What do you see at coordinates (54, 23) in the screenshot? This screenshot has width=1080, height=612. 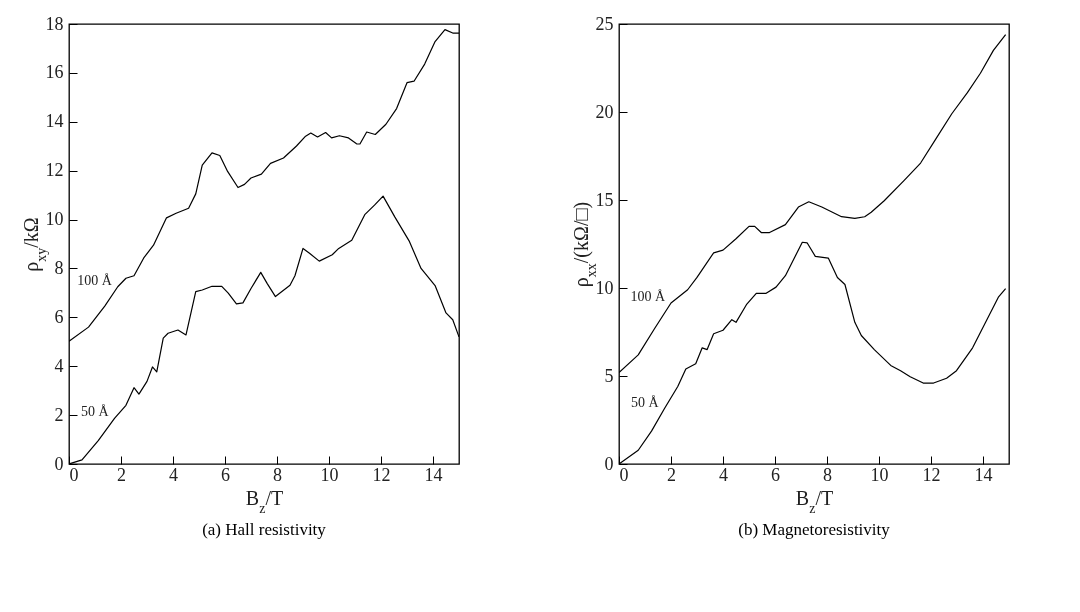 I see `y-tick-label: 18` at bounding box center [54, 23].